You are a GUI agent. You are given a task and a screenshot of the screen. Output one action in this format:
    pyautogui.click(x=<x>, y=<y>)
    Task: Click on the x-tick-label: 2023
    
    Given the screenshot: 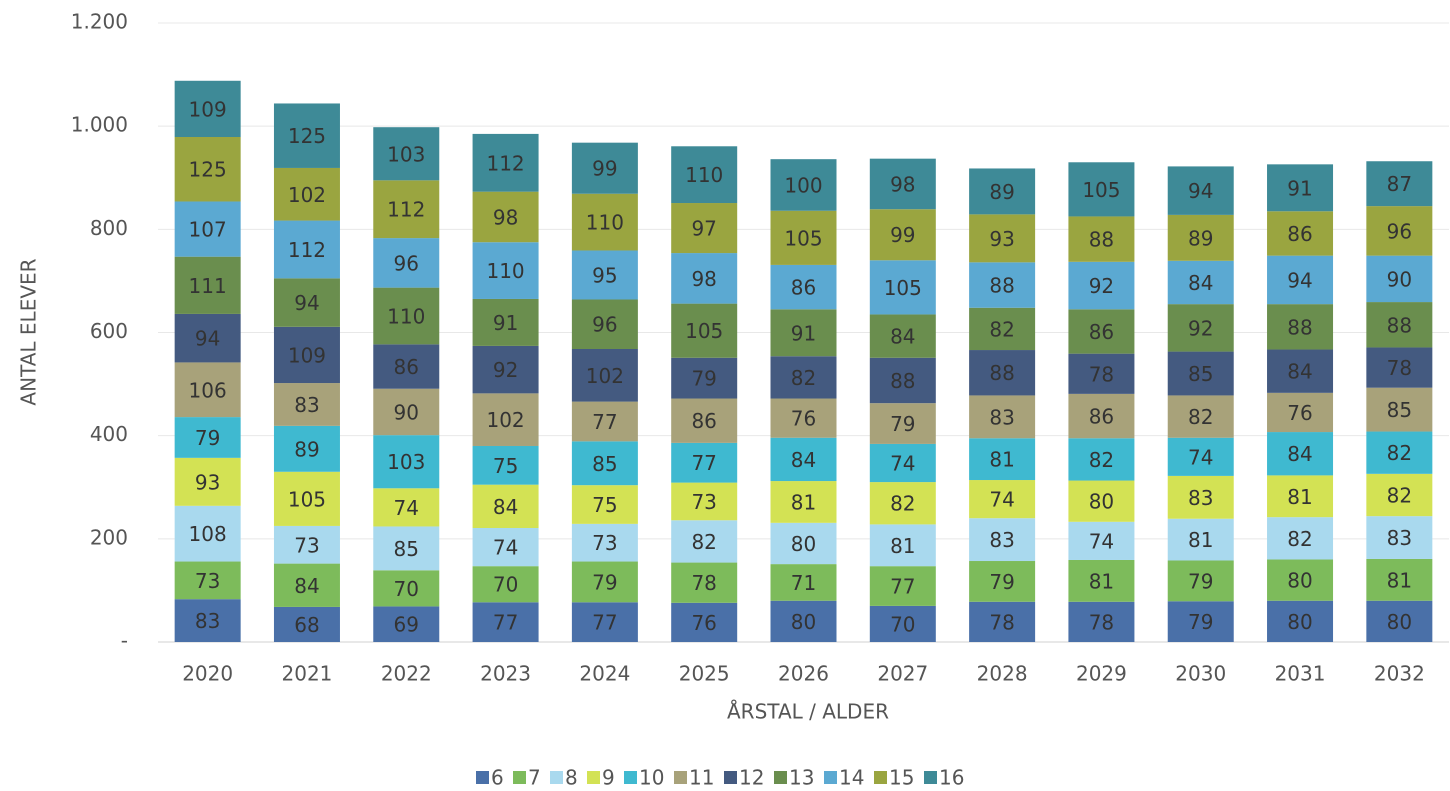 What is the action you would take?
    pyautogui.click(x=505, y=674)
    